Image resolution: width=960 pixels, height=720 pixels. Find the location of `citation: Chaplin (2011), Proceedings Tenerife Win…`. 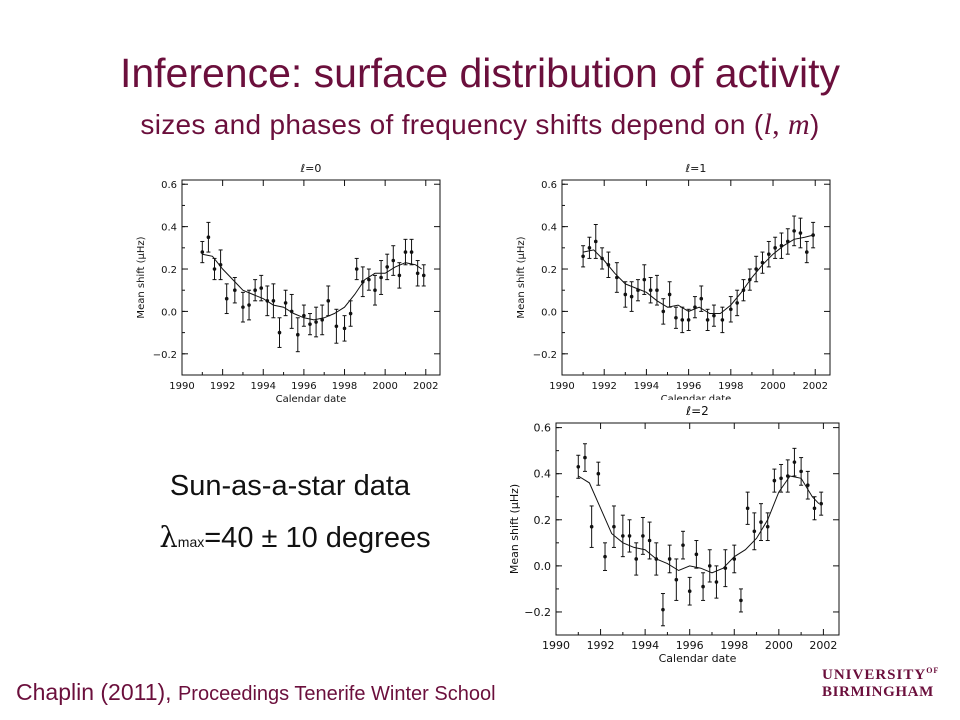

citation: Chaplin (2011), Proceedings Tenerife Win… is located at coordinates (256, 692).